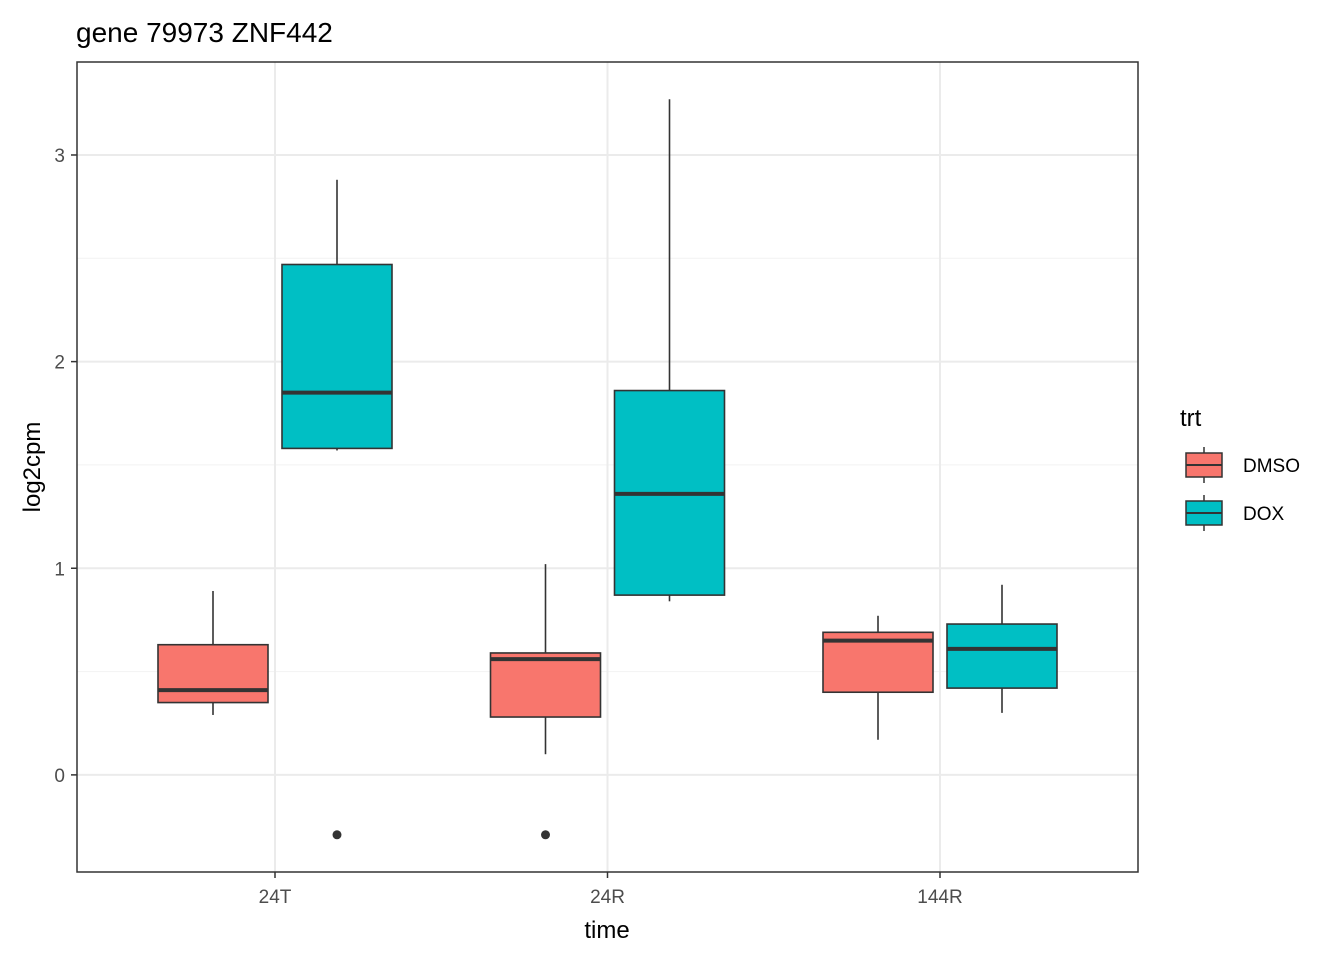 Image resolution: width=1344 pixels, height=960 pixels. What do you see at coordinates (32, 467) in the screenshot?
I see `y-axis-title: log2cpm` at bounding box center [32, 467].